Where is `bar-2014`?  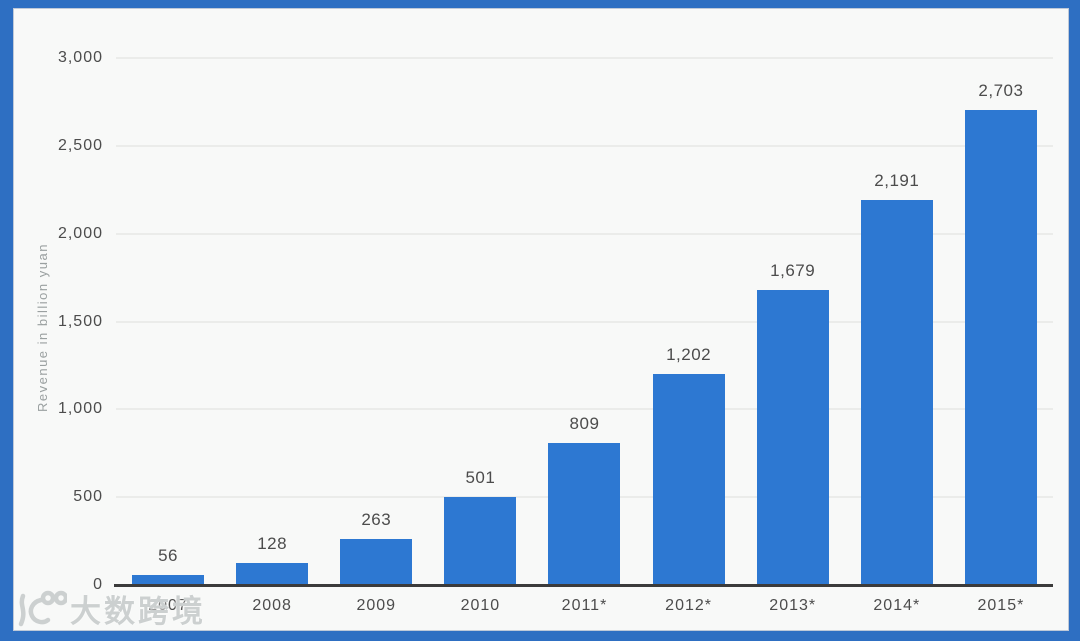
bar-2014 is located at coordinates (896, 392).